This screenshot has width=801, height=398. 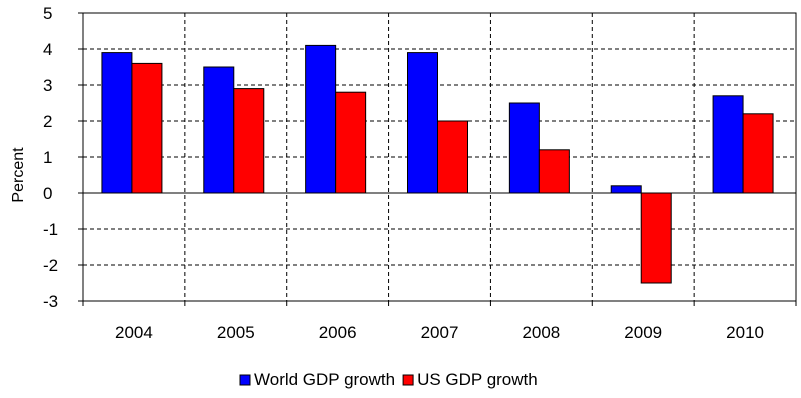 I want to click on x-tick-label: 2006, so click(x=338, y=332).